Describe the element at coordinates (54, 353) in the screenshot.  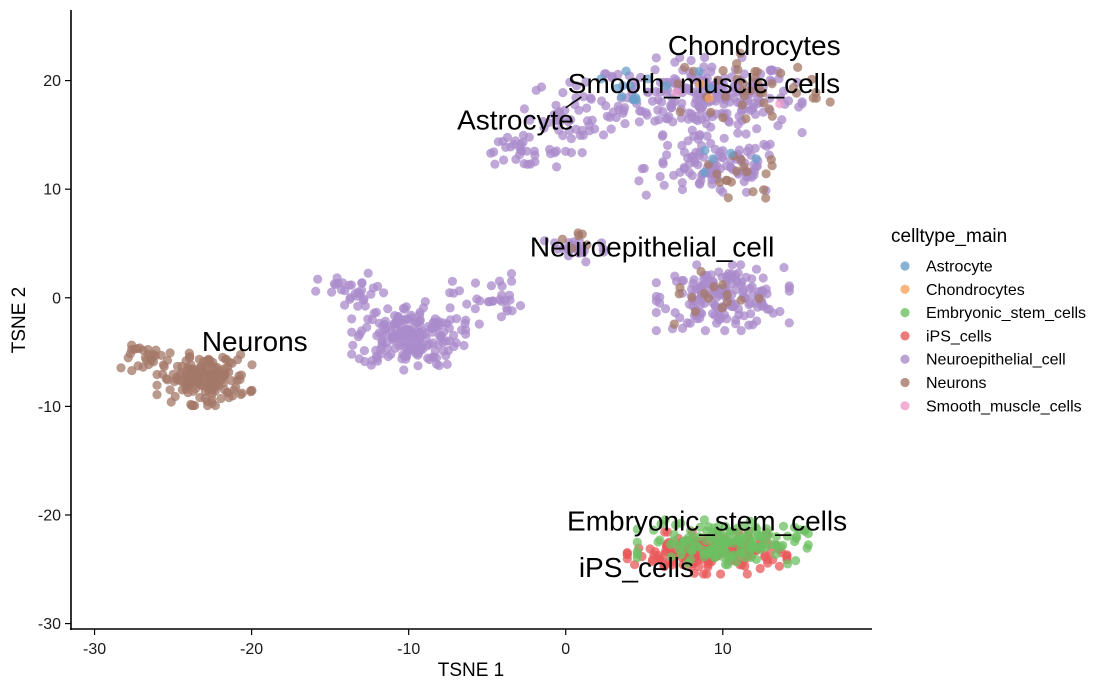
I see `y-axis-ticks: -30 -20 -10 0 10 20` at that location.